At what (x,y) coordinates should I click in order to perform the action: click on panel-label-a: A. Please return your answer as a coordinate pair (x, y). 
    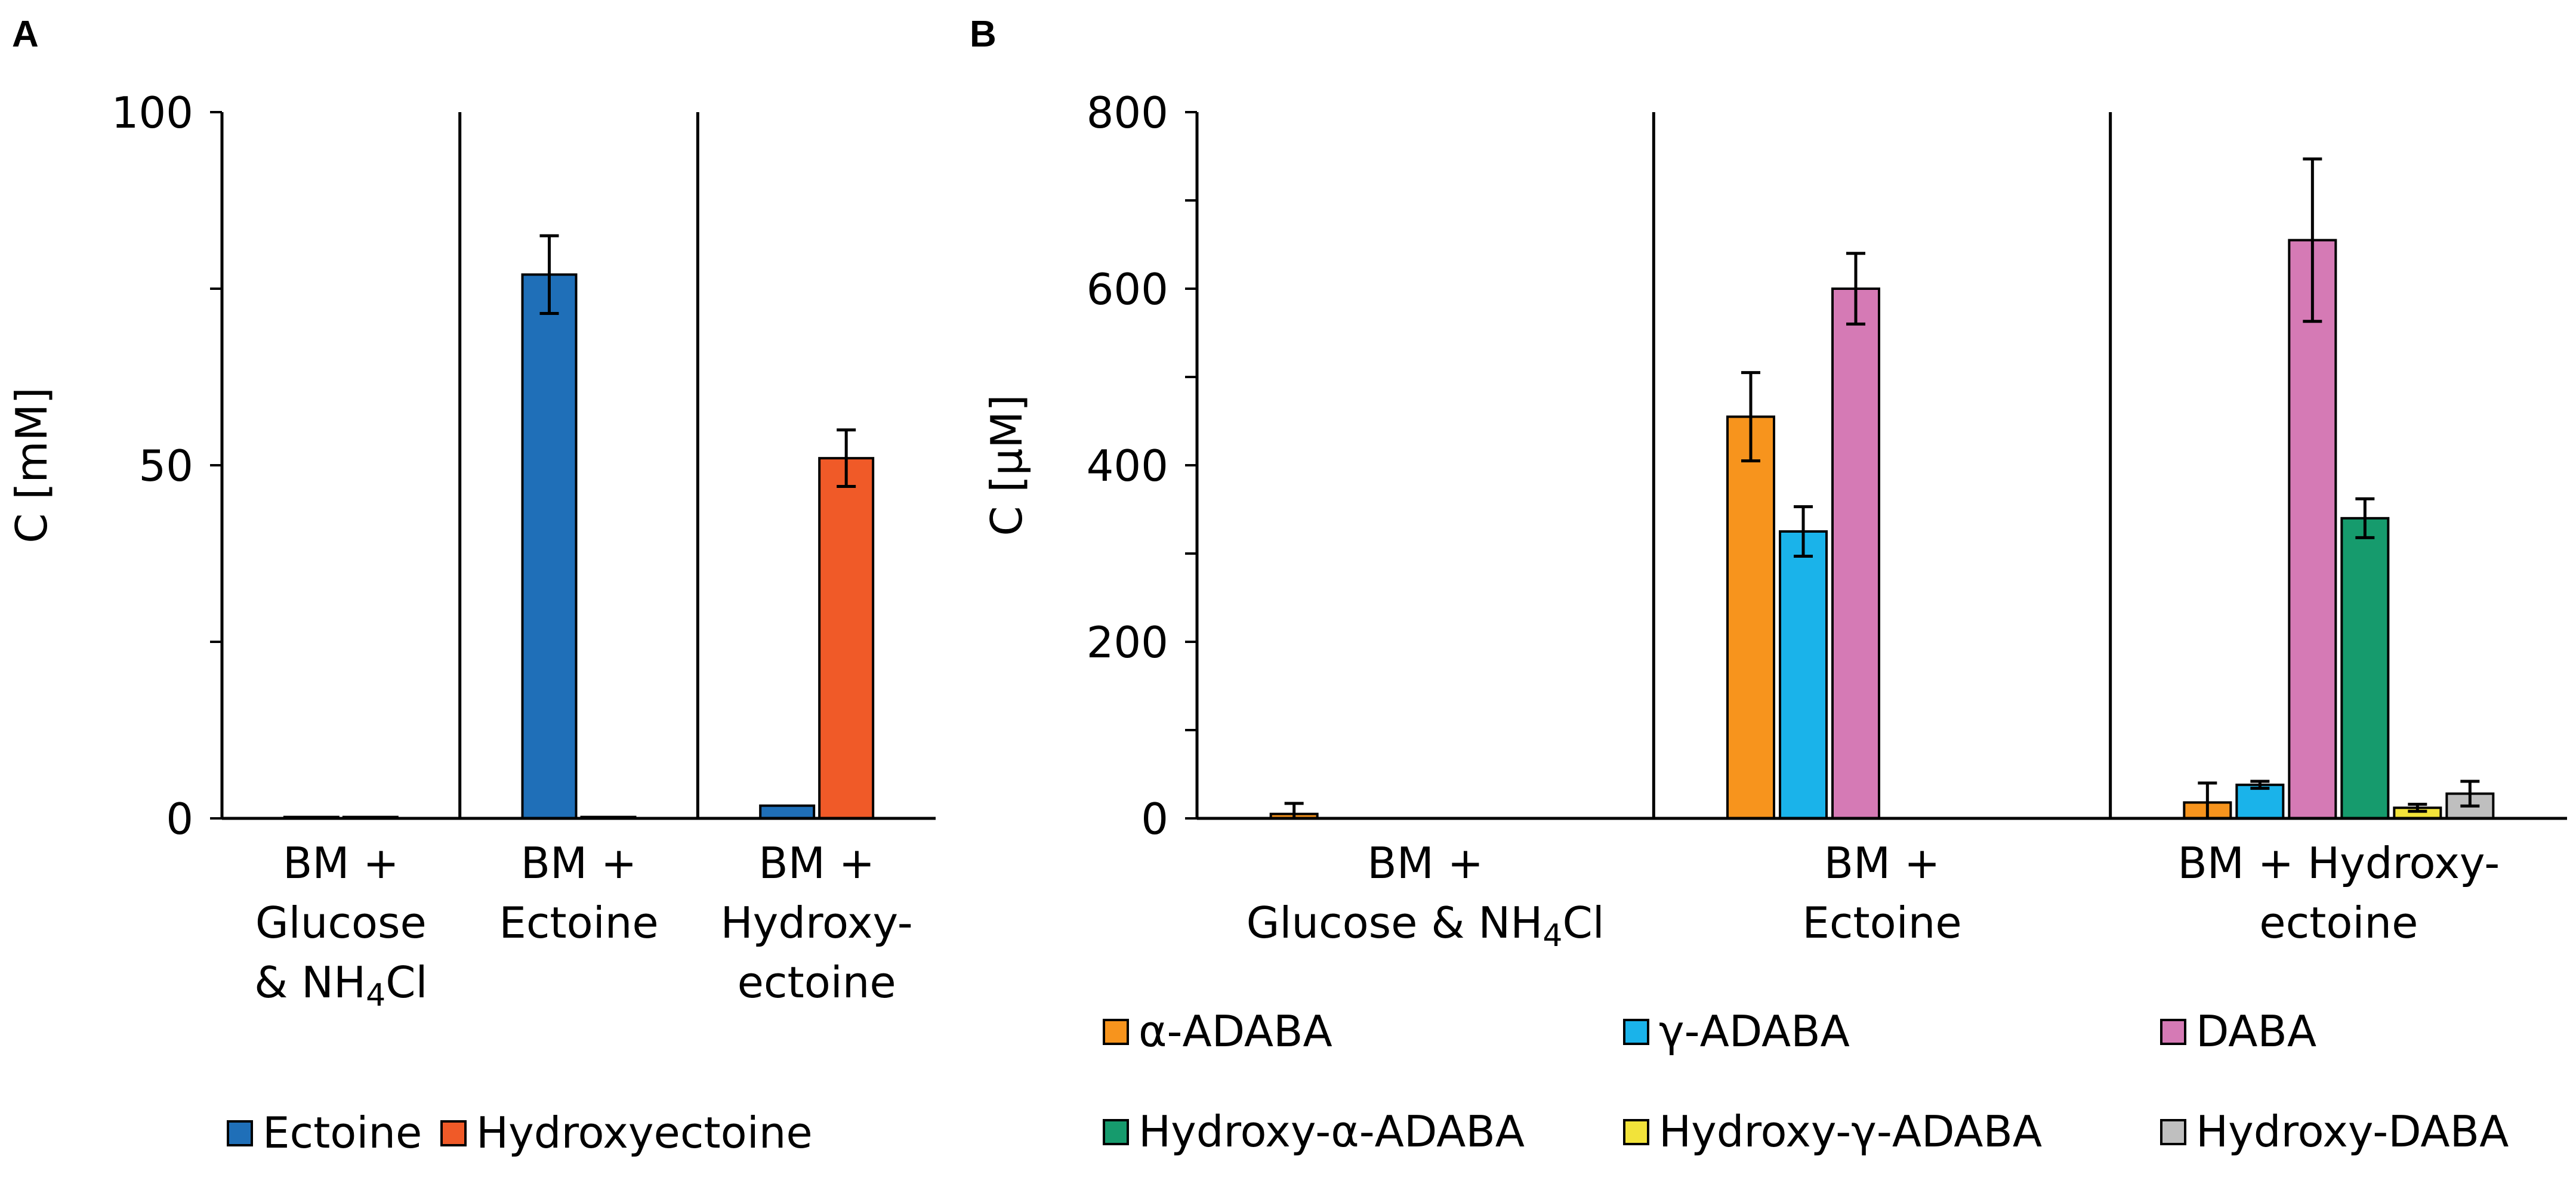
    Looking at the image, I should click on (25, 34).